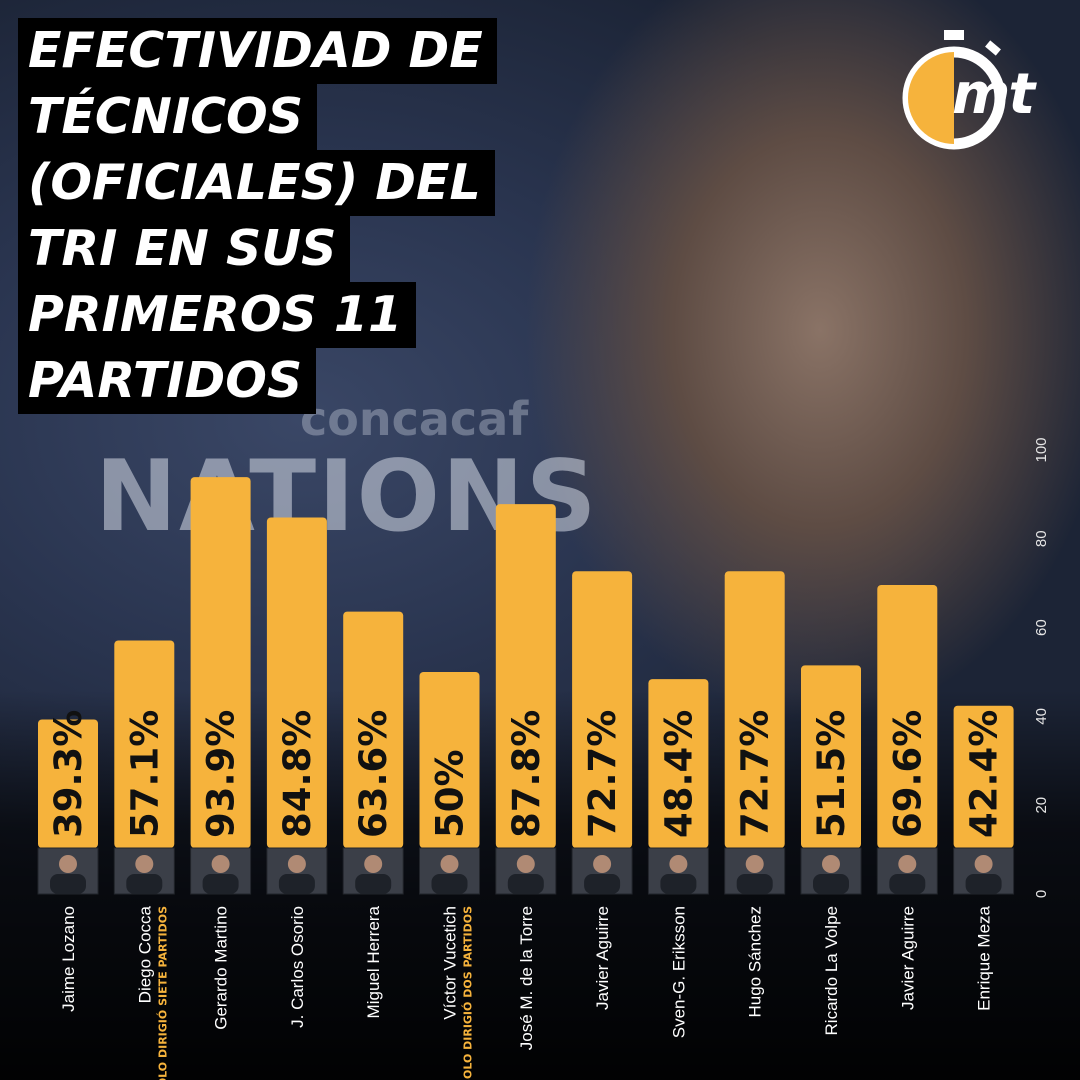  What do you see at coordinates (221, 968) in the screenshot?
I see `category-label: Gerardo Martino` at bounding box center [221, 968].